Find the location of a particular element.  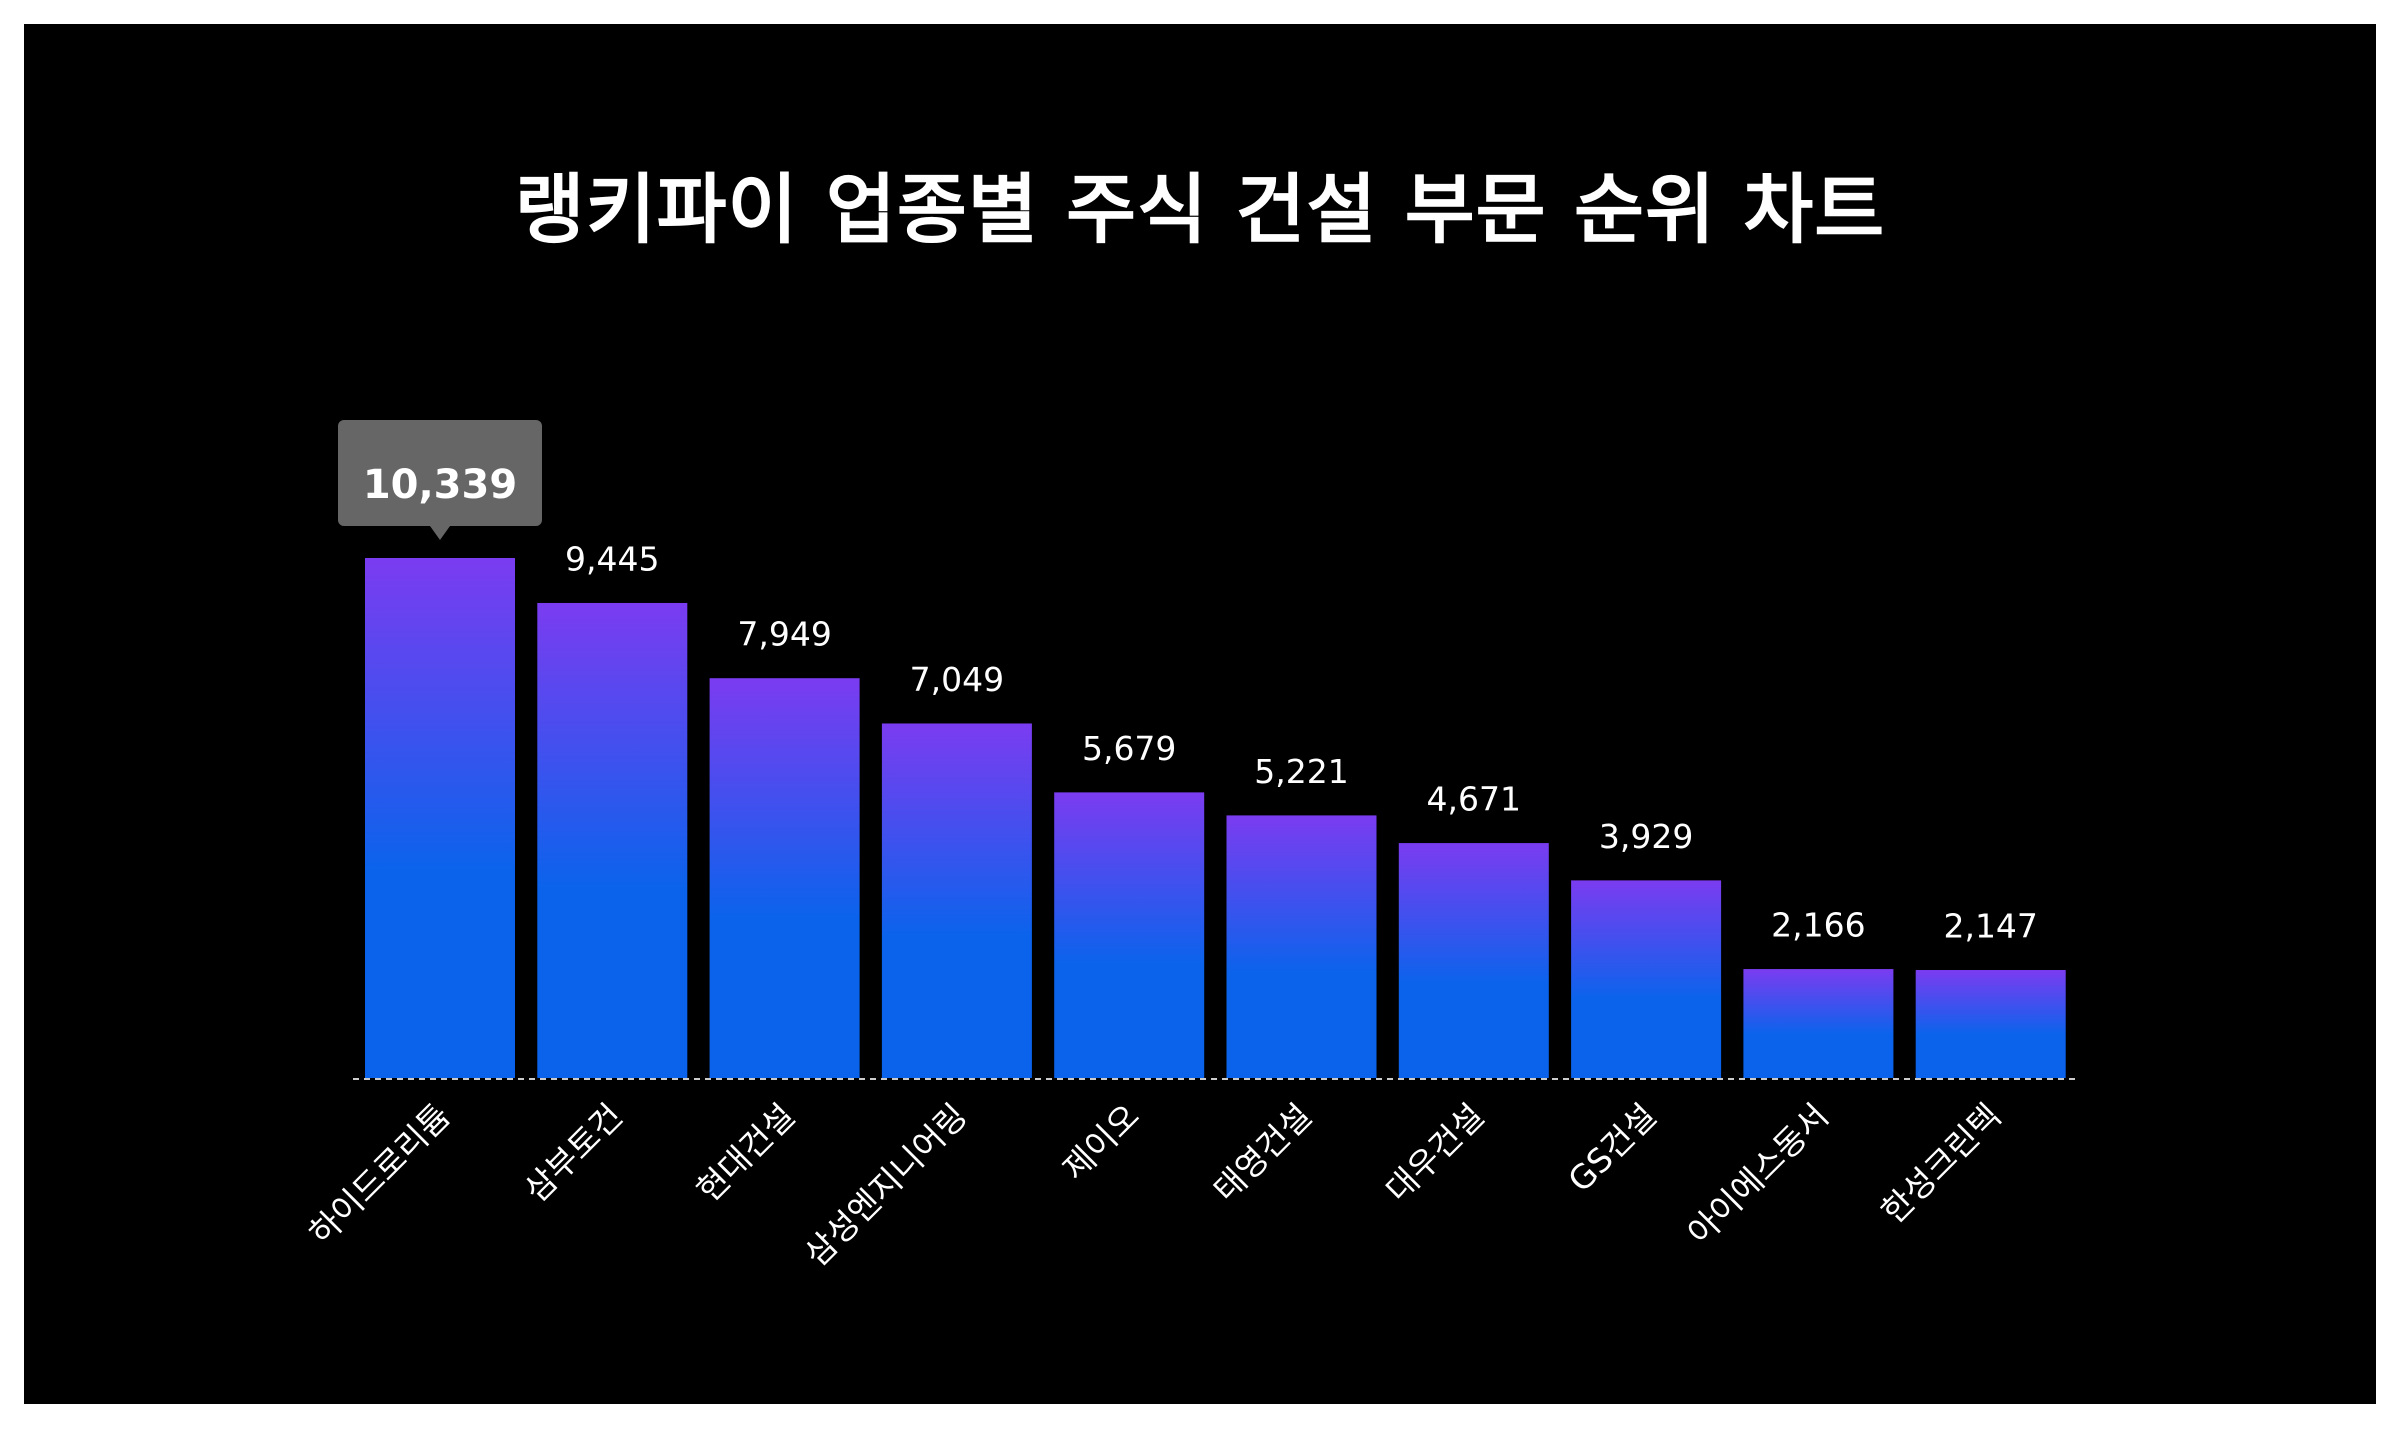

value-label: 7,949 is located at coordinates (784, 634).